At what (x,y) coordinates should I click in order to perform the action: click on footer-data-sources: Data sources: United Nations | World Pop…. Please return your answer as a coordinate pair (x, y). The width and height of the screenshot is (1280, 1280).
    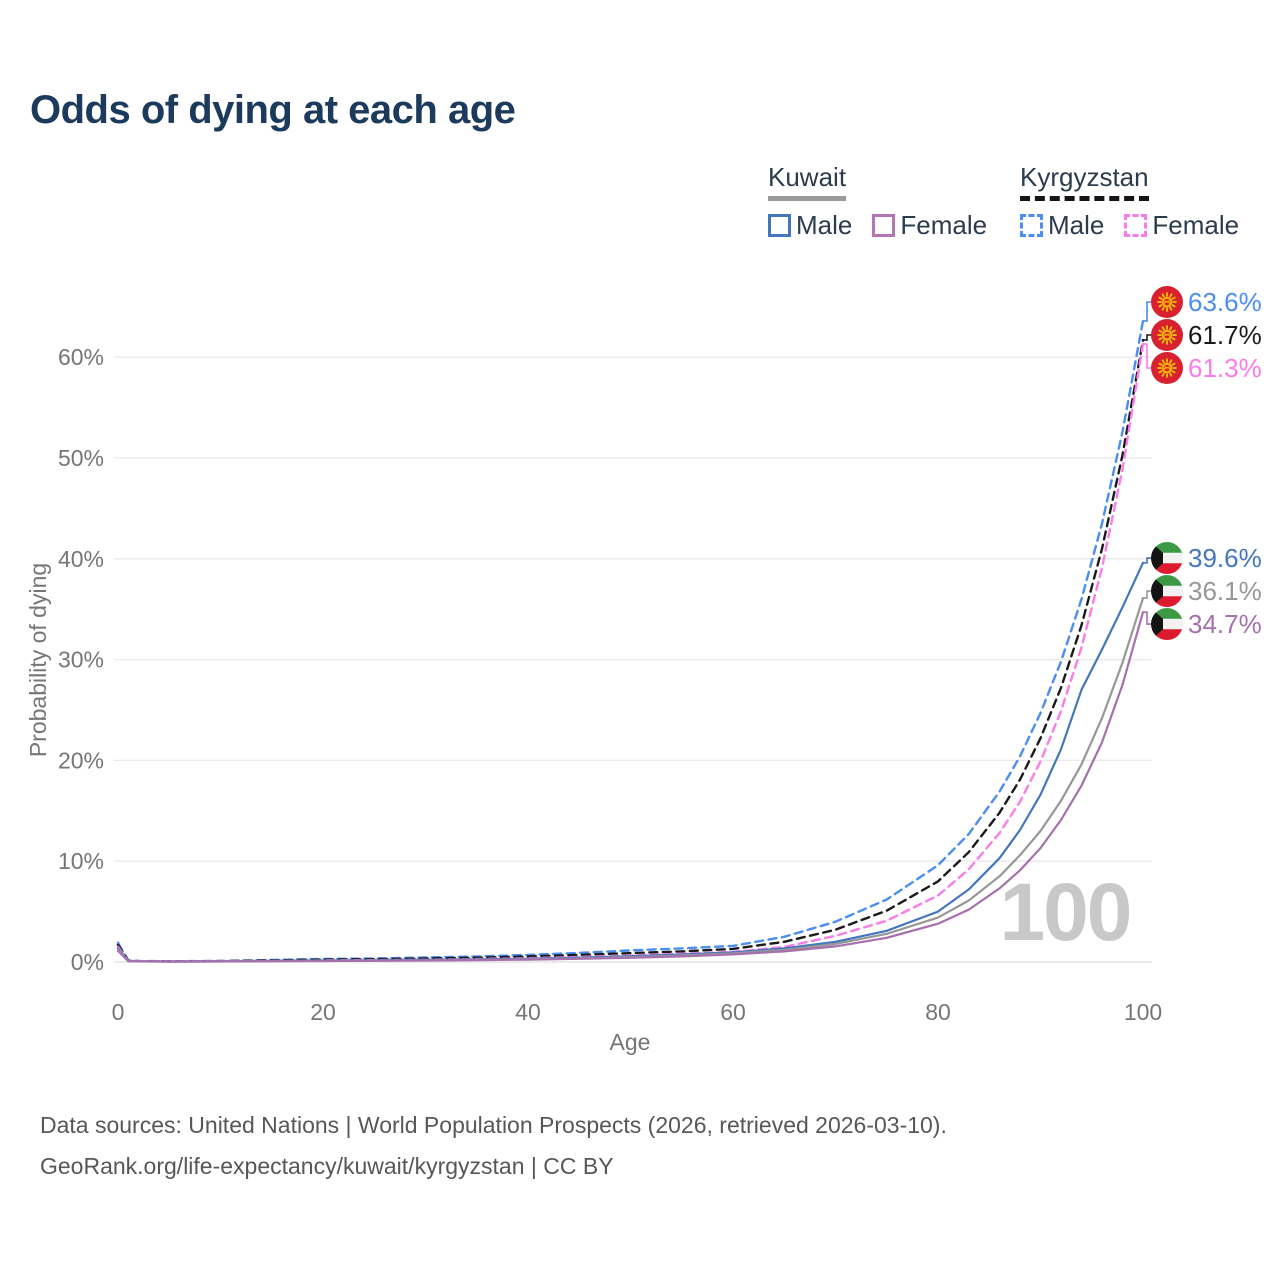
    Looking at the image, I should click on (493, 1125).